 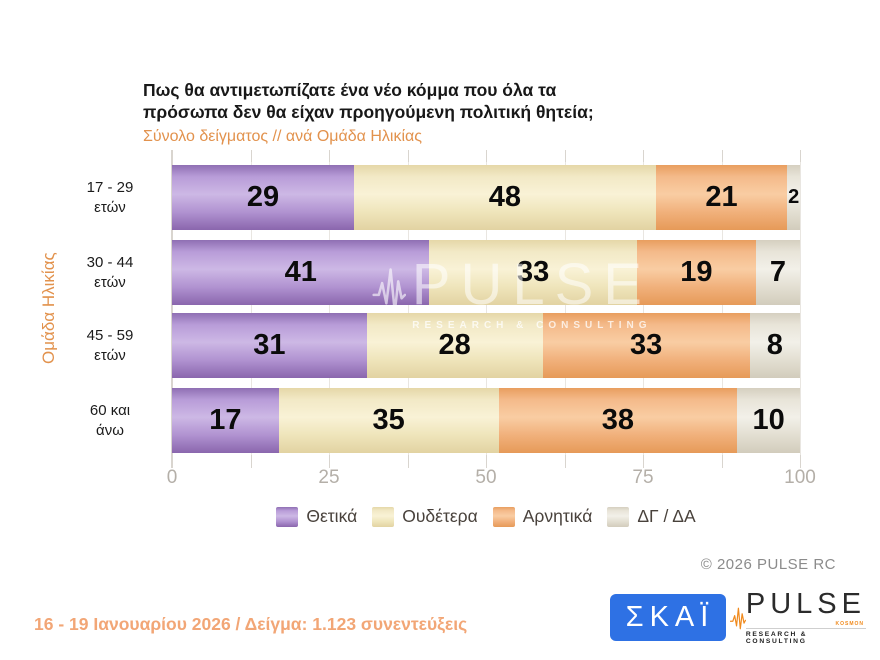 I want to click on bar-segment: 28, so click(x=454, y=345).